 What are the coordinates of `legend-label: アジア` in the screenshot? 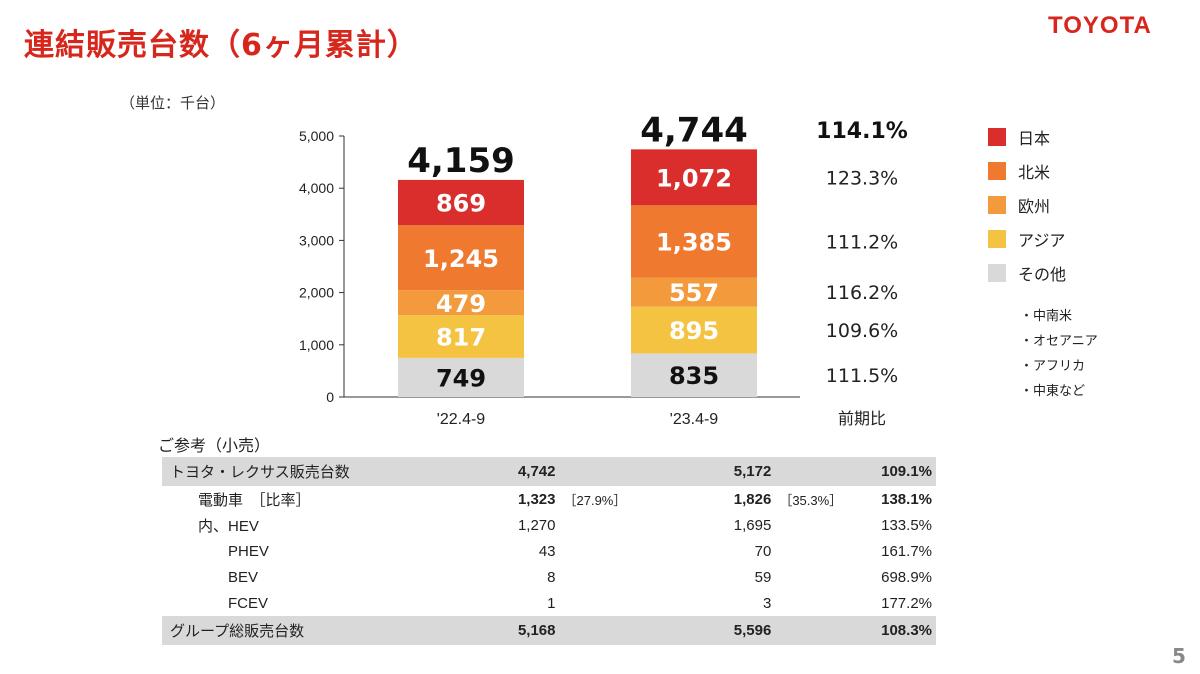 It's located at (1042, 240).